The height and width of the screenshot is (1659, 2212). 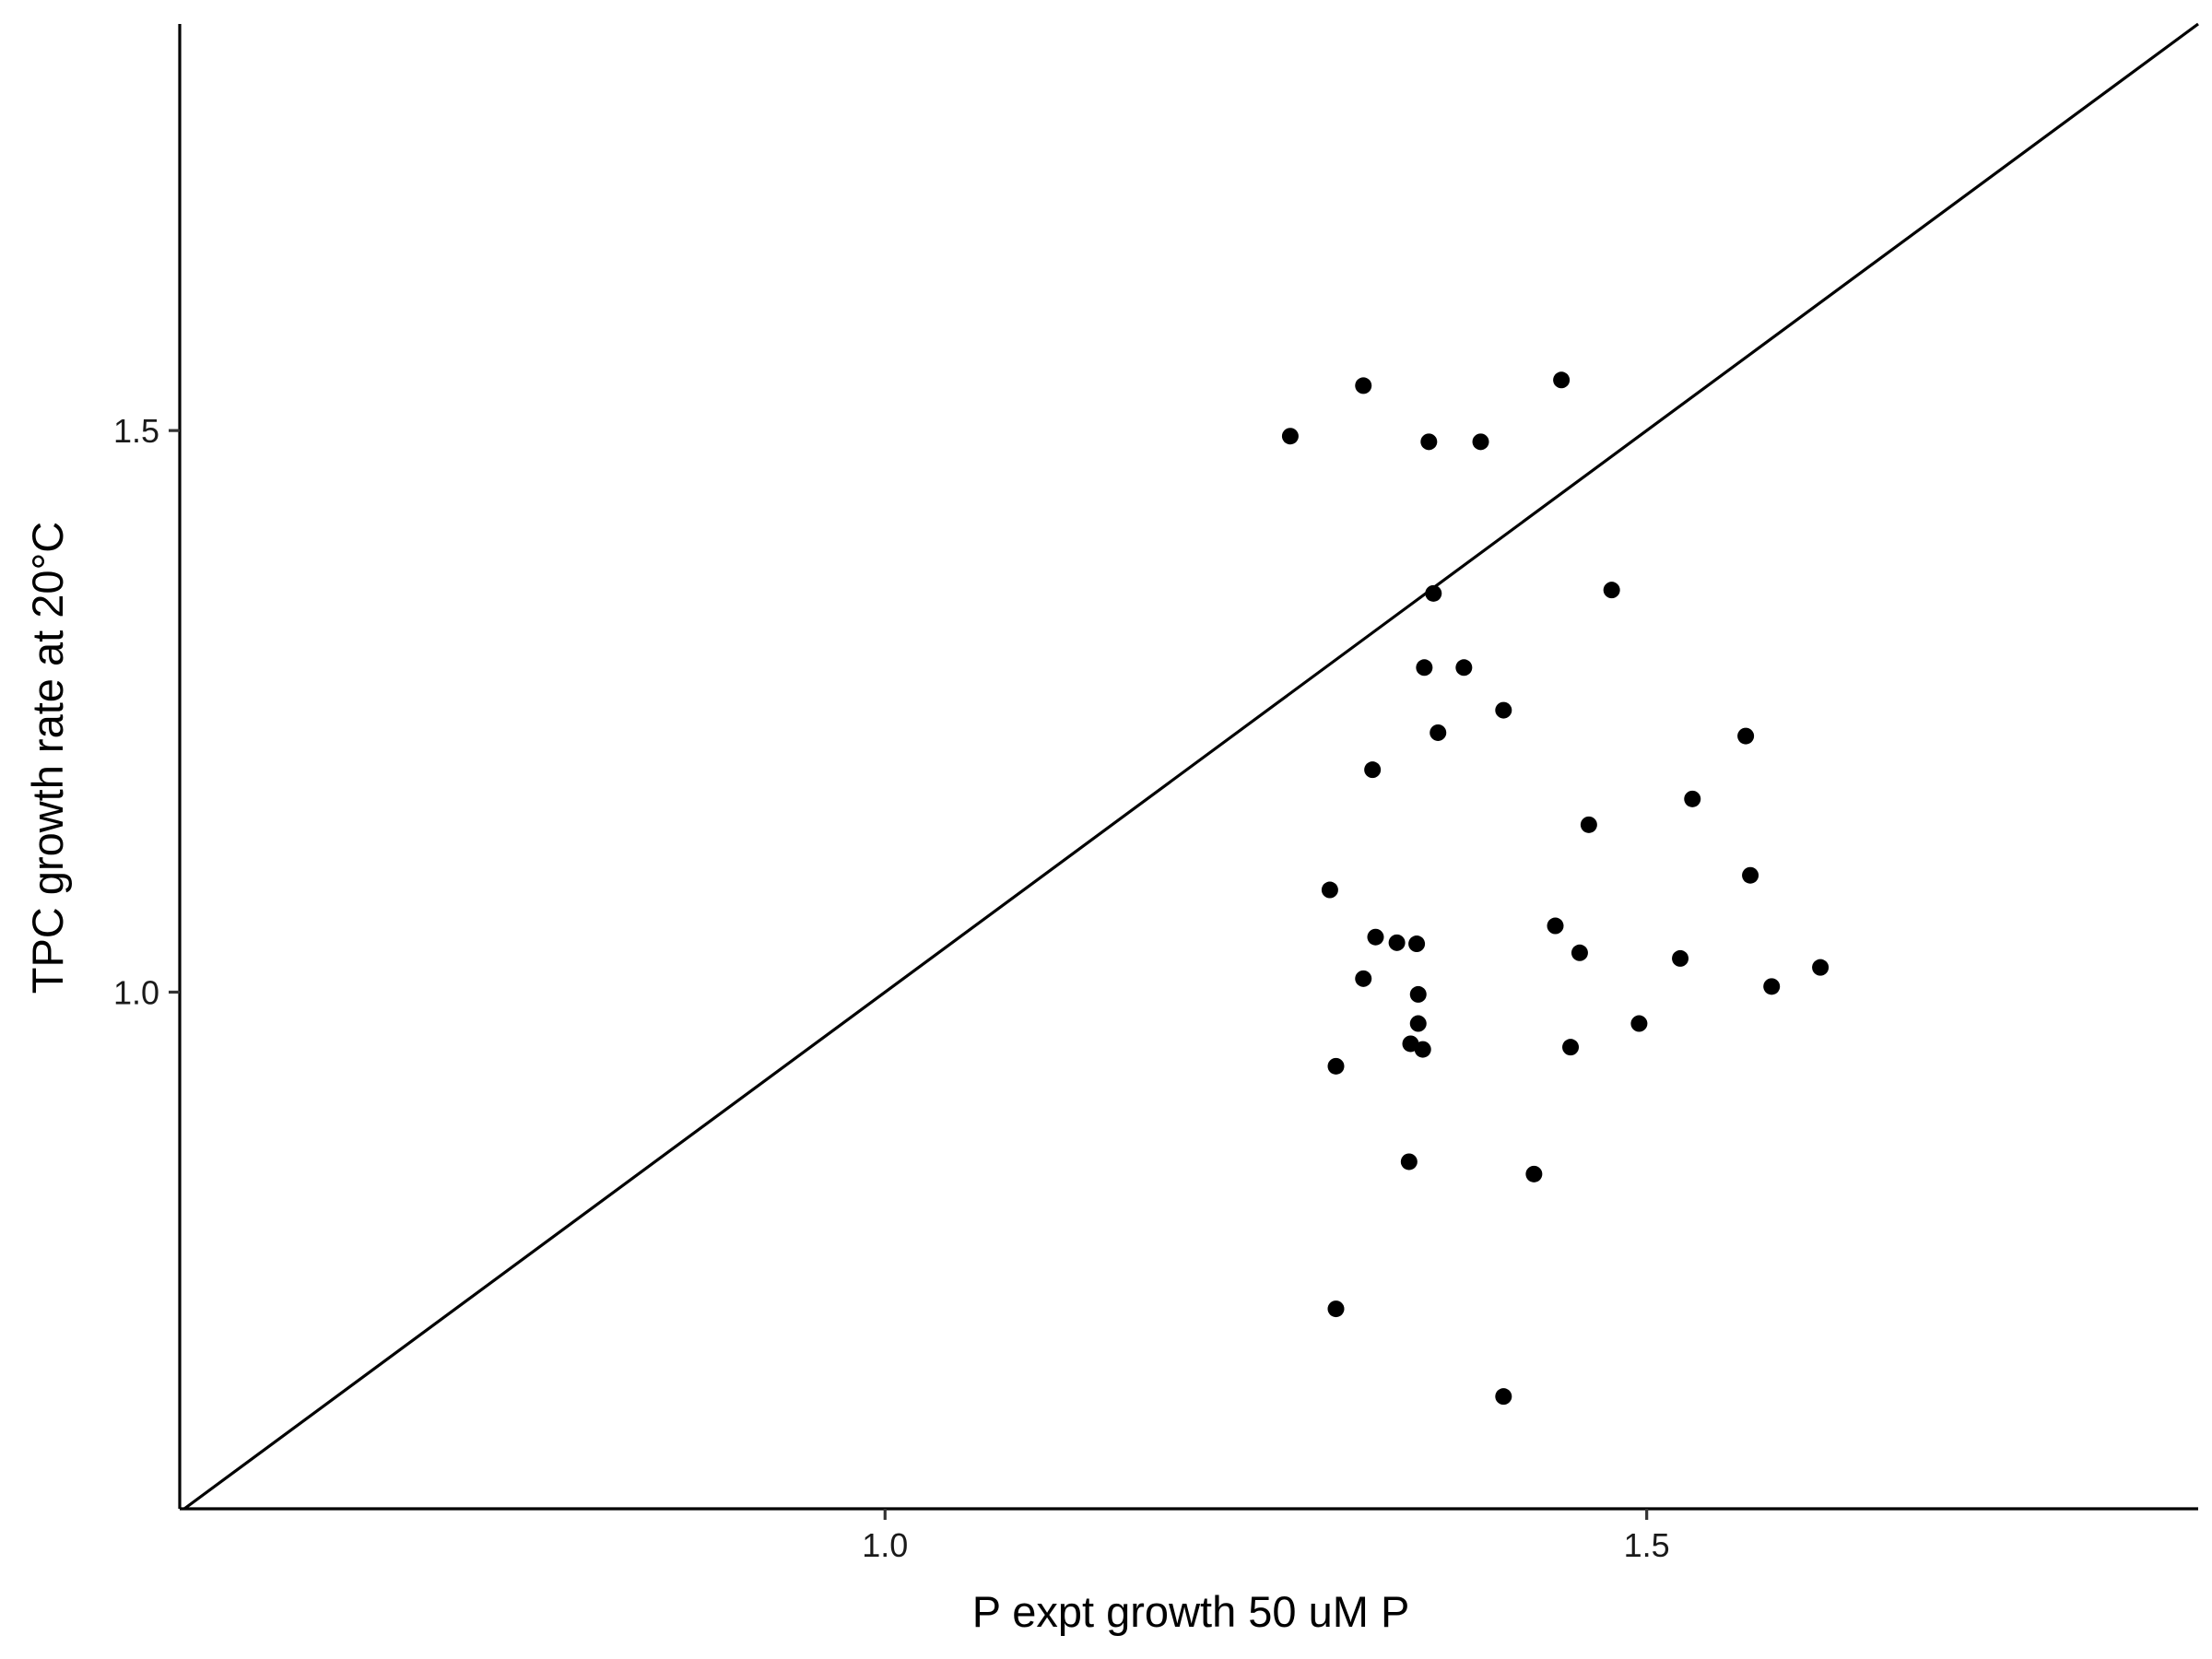 I want to click on x-axis-ticks: 1.0 1.5, so click(x=1266, y=1536).